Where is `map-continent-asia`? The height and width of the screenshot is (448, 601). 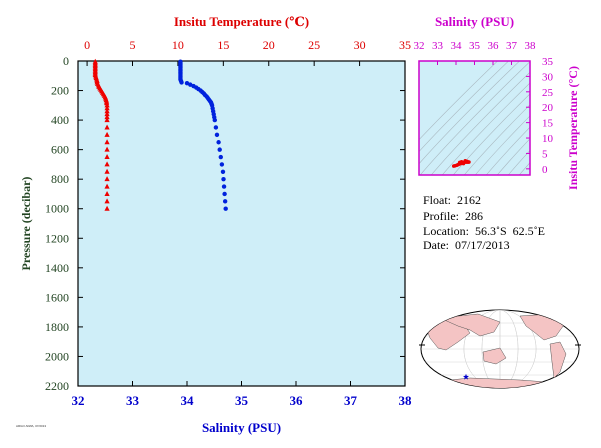
map-continent-asia is located at coordinates (470, 325).